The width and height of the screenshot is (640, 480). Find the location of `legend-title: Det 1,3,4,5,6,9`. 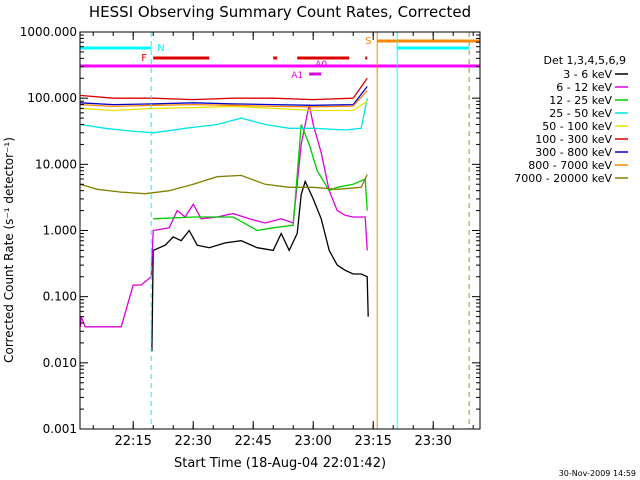

legend-title: Det 1,3,4,5,6,9 is located at coordinates (584, 60).